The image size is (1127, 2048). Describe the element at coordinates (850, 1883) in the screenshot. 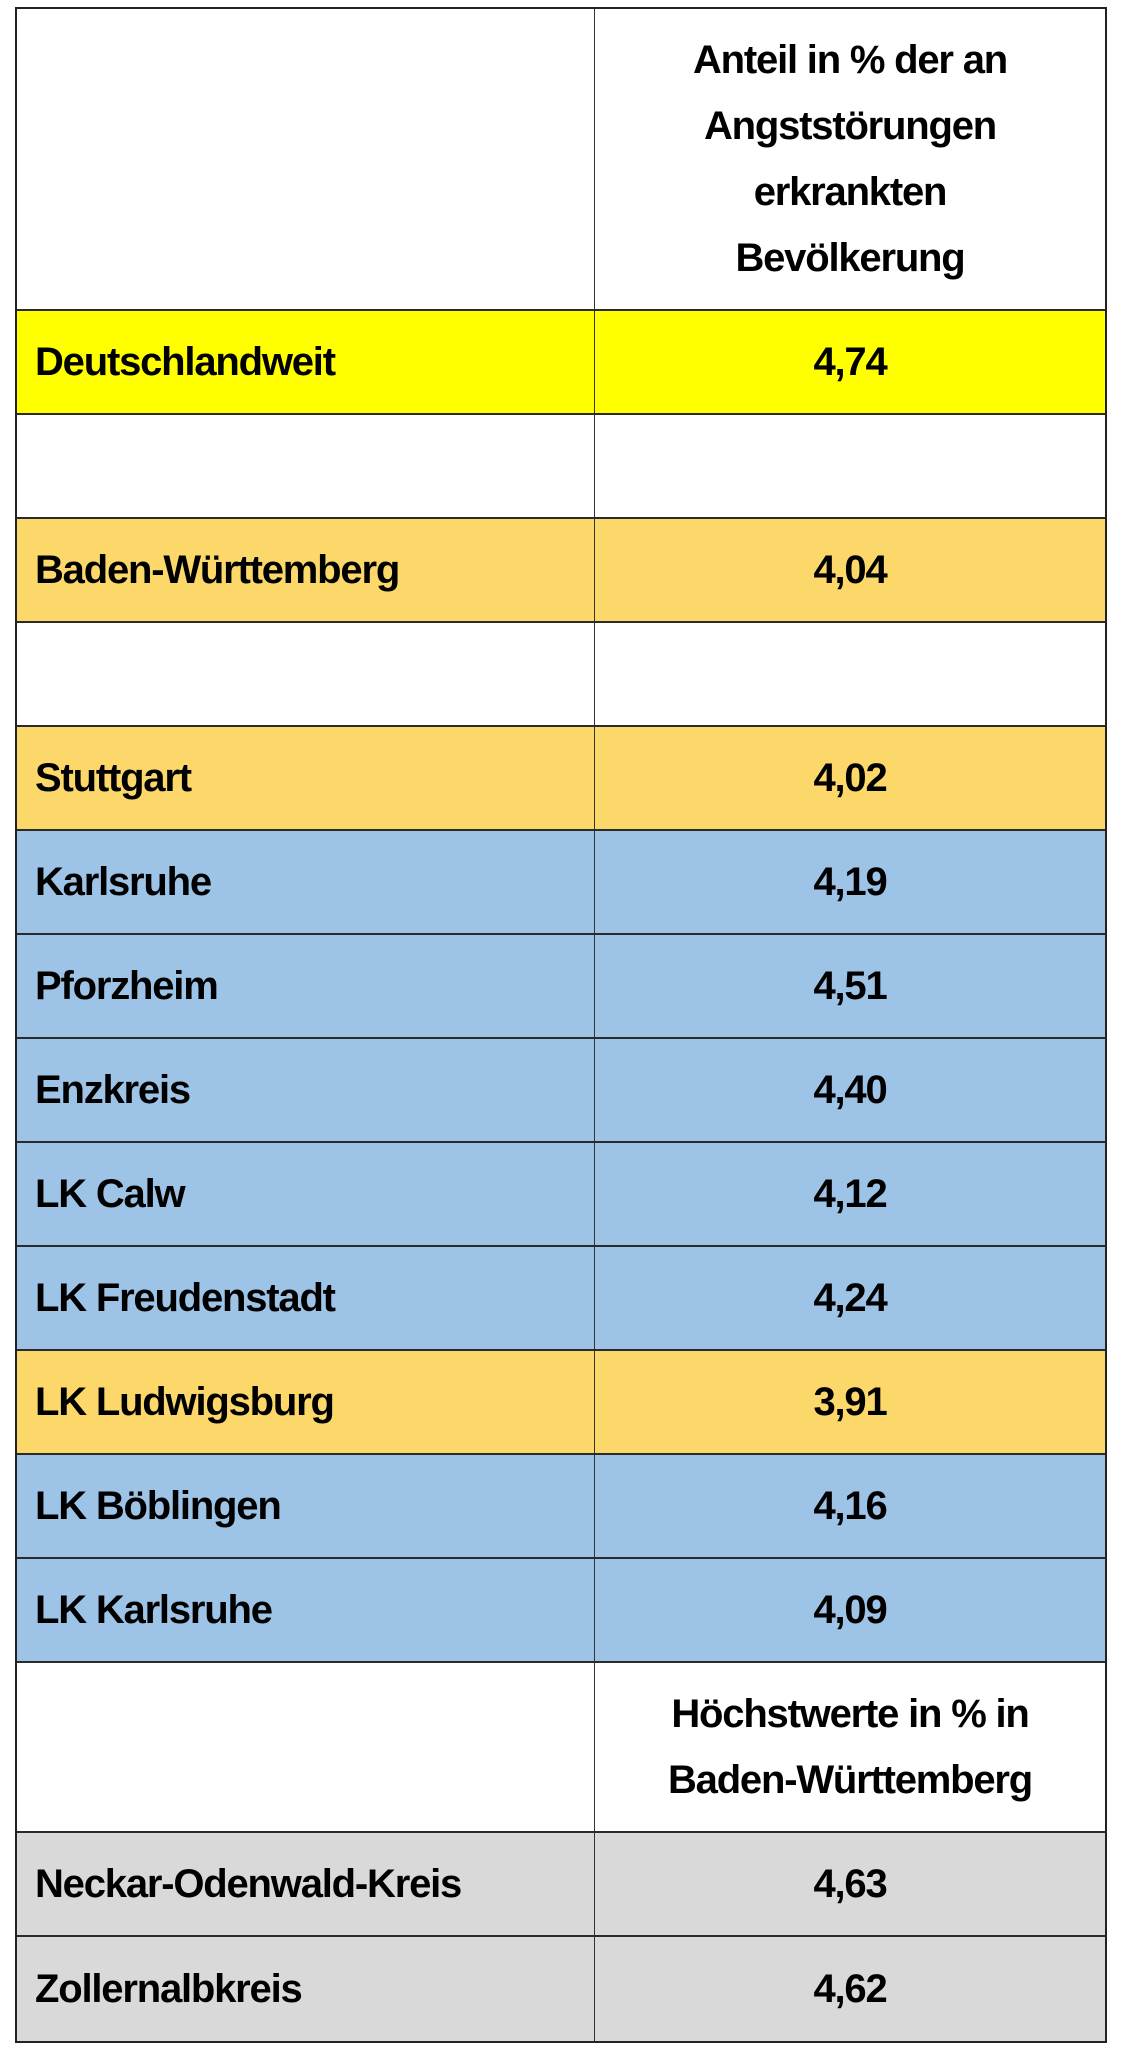

I see `row-value: 4,63` at that location.